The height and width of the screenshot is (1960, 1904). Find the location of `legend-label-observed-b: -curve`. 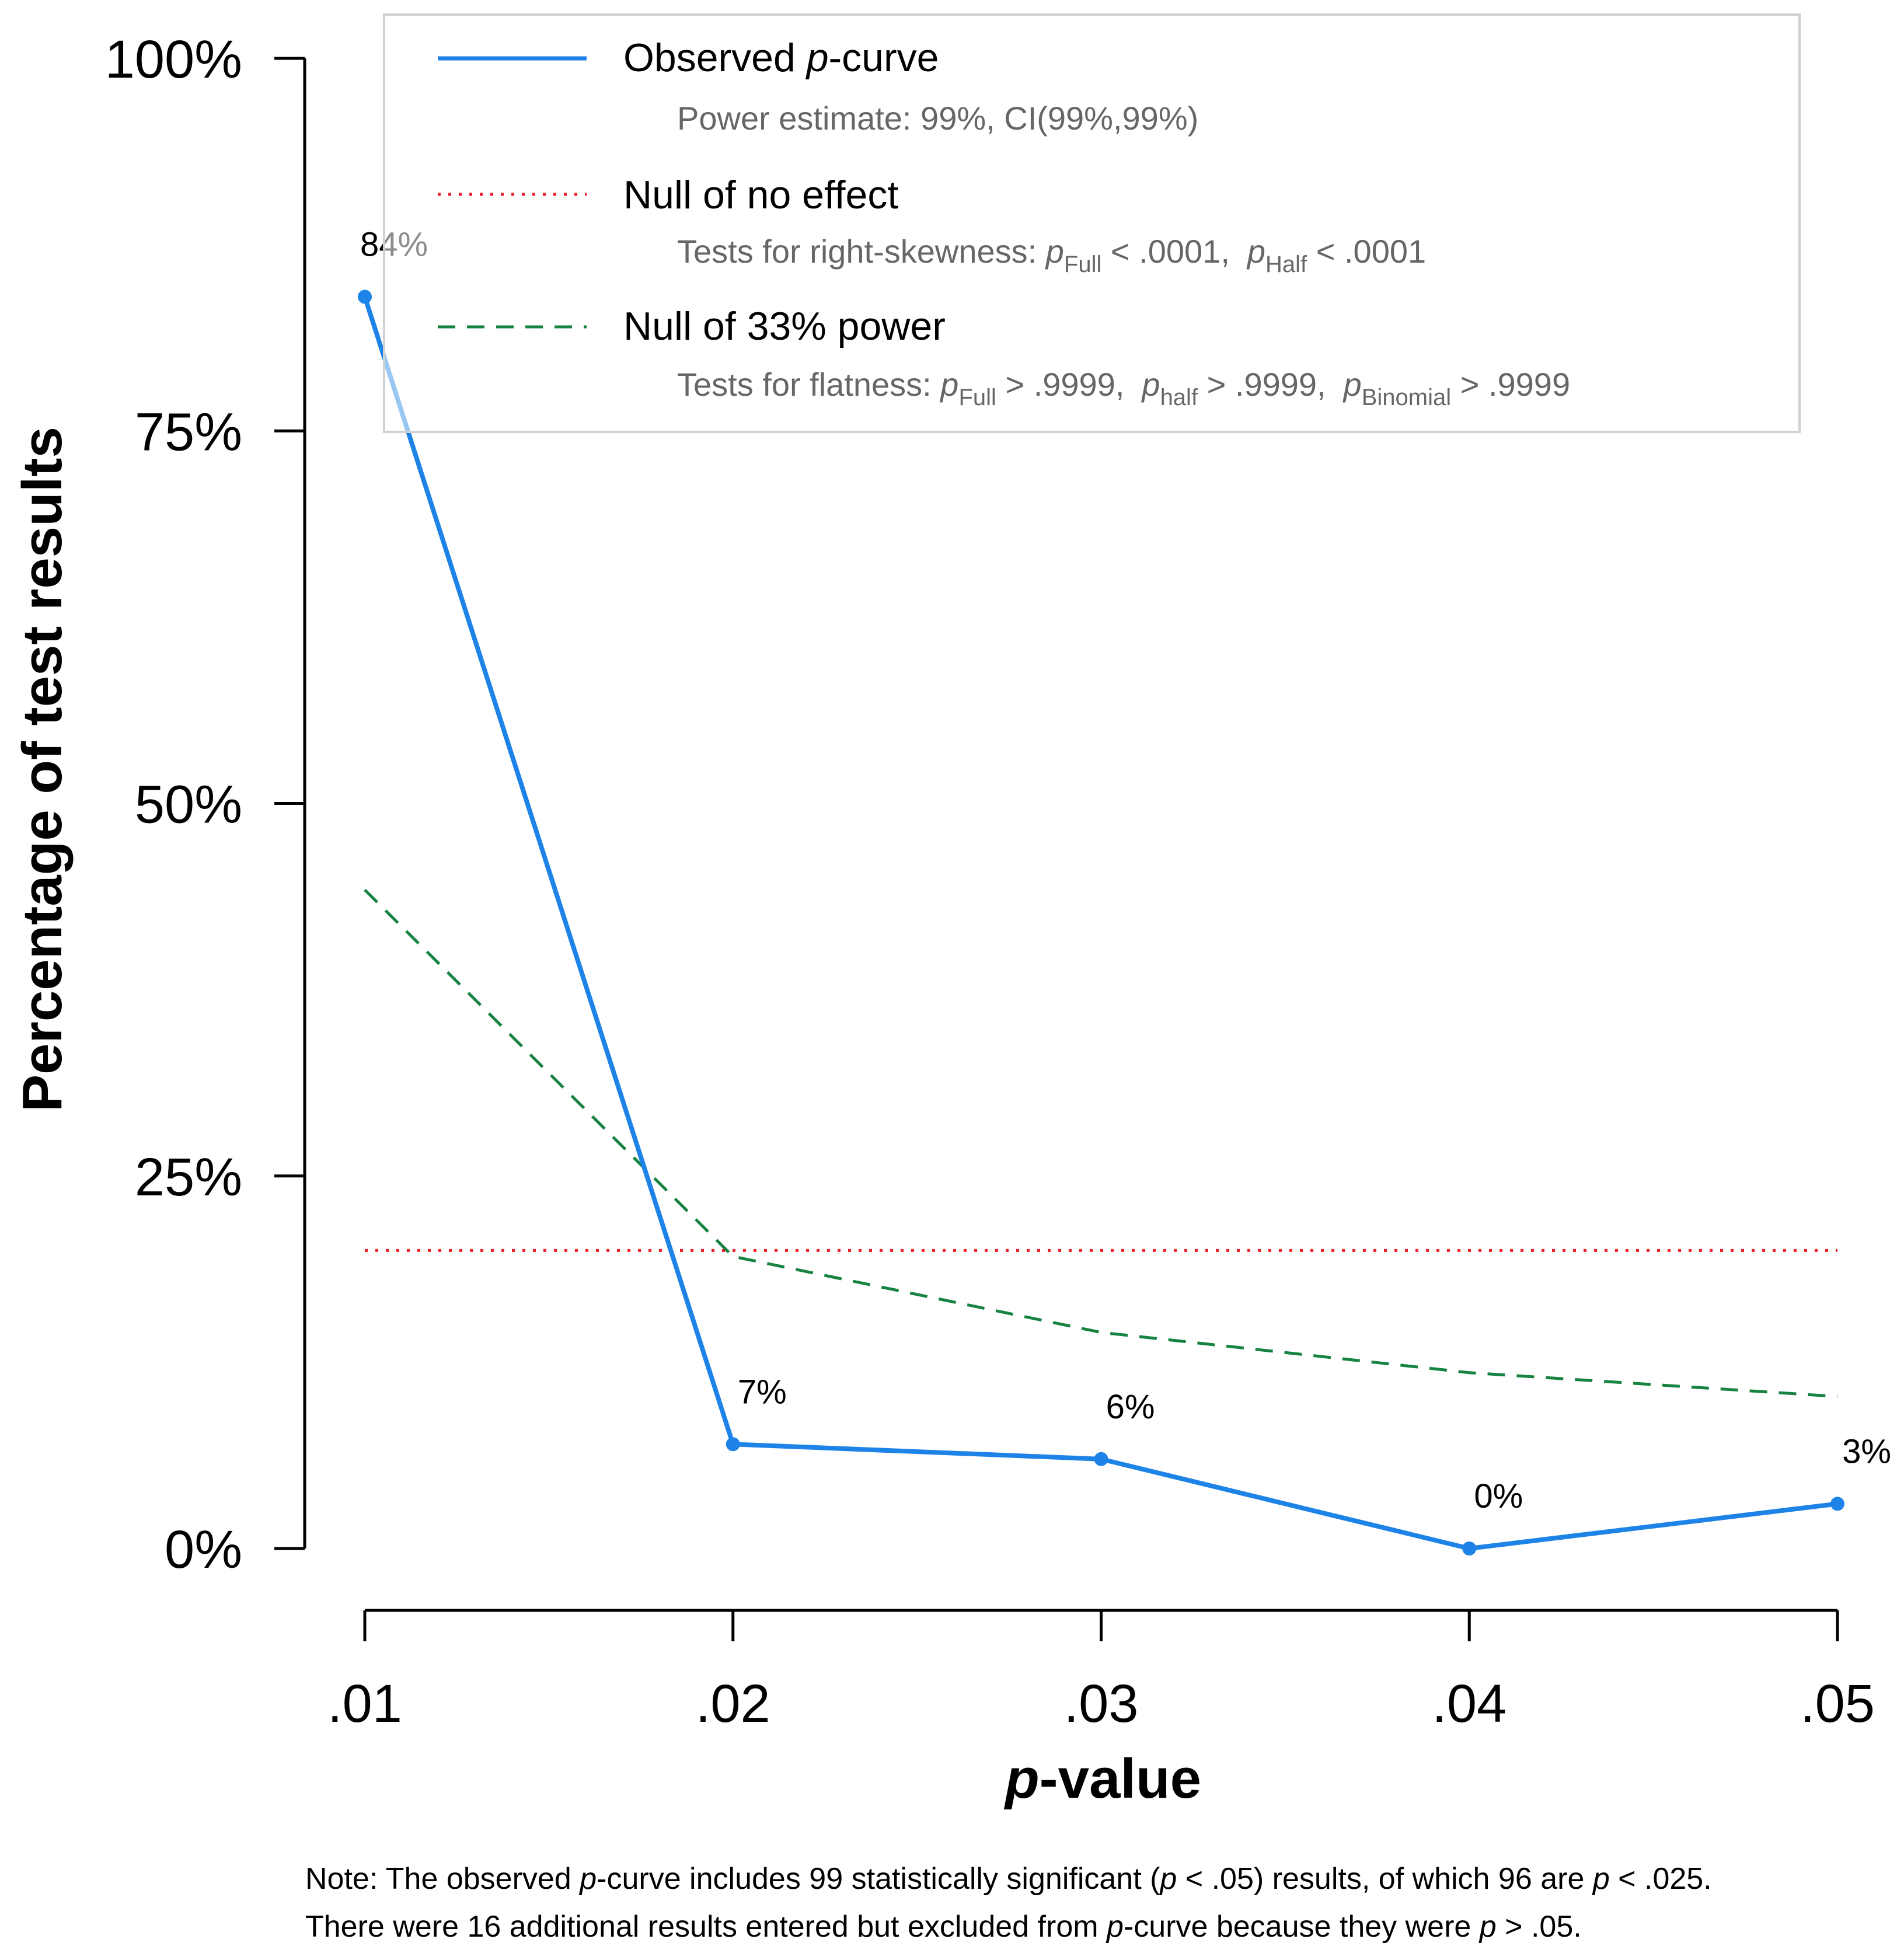

legend-label-observed-b: -curve is located at coordinates (884, 58).